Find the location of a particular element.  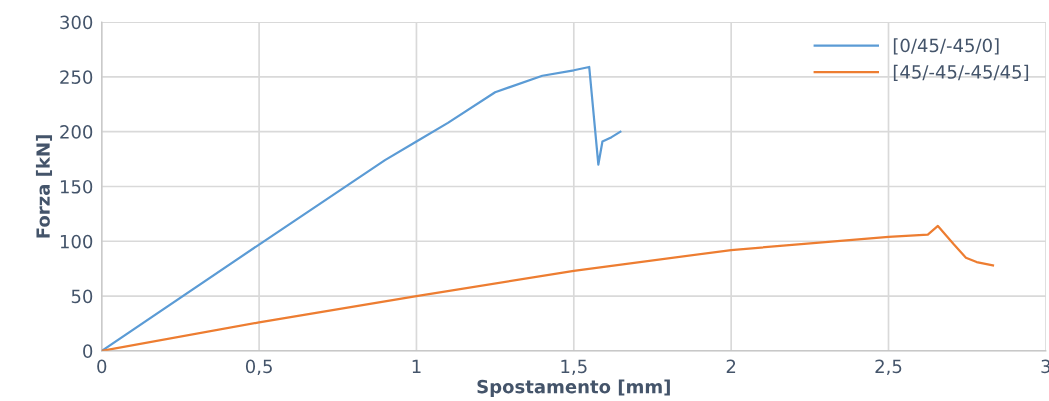

x-tick-label: 0 is located at coordinates (102, 366).